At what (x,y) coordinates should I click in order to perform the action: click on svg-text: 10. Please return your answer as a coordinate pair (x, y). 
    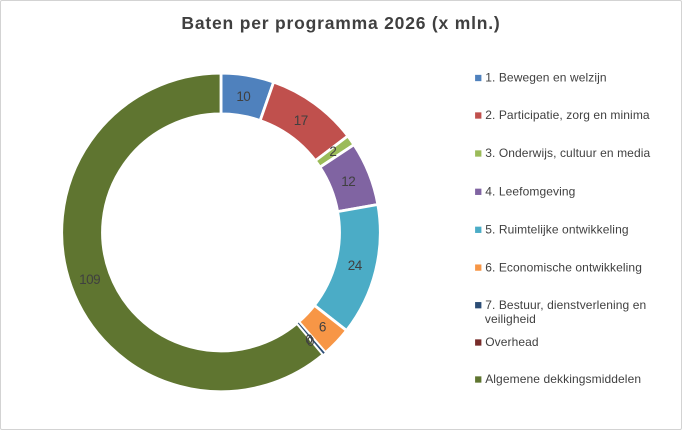
    Looking at the image, I should click on (243, 96).